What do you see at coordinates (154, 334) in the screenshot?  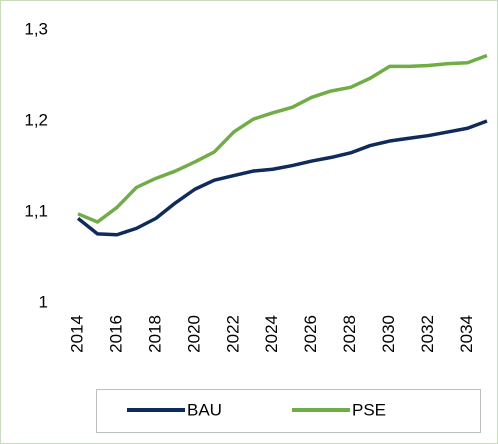 I see `x-tick-label: 2018` at bounding box center [154, 334].